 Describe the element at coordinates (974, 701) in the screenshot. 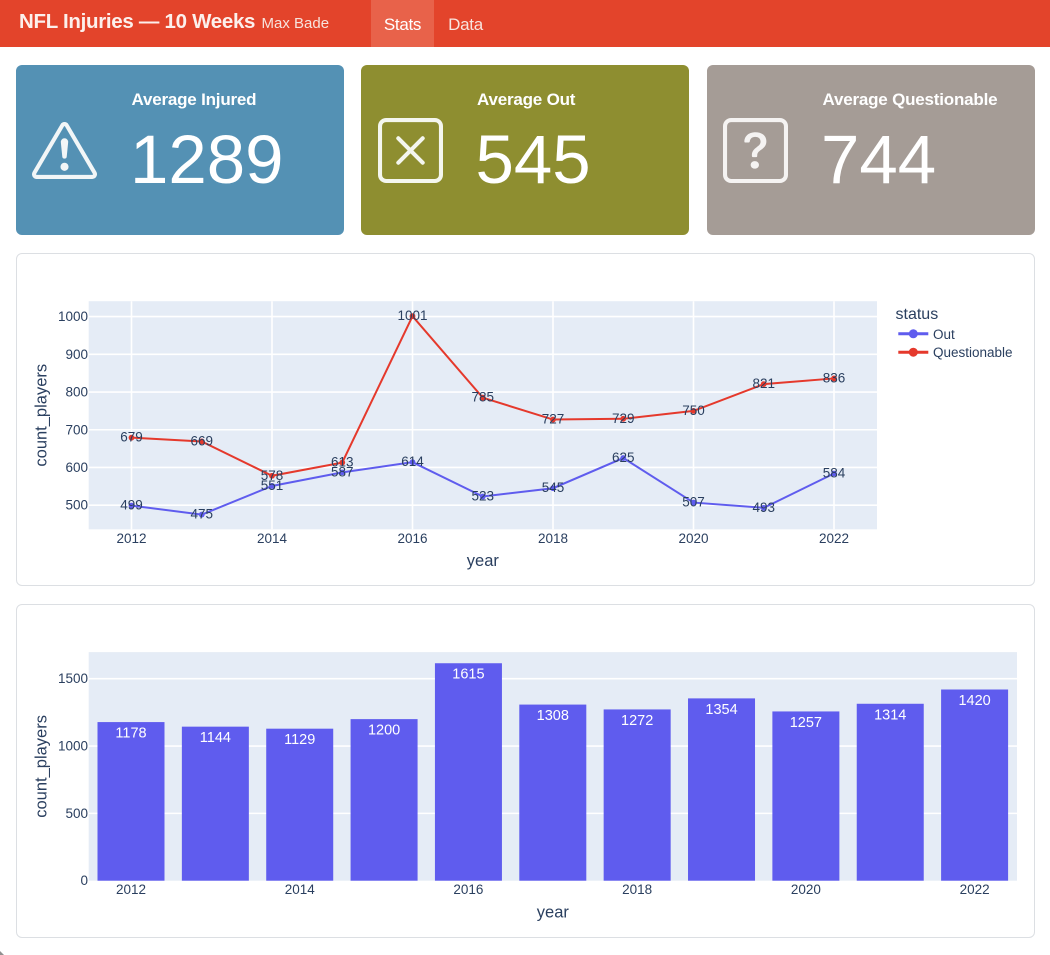

I see `svg-text: 1420` at that location.